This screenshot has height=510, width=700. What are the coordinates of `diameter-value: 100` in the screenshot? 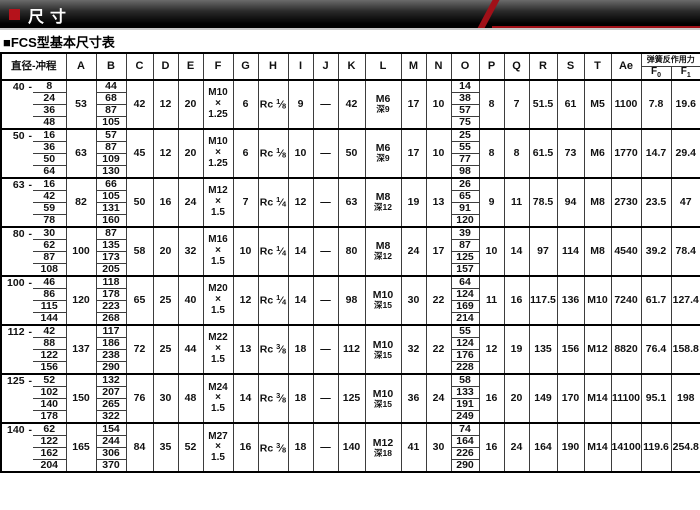 It's located at (16, 283).